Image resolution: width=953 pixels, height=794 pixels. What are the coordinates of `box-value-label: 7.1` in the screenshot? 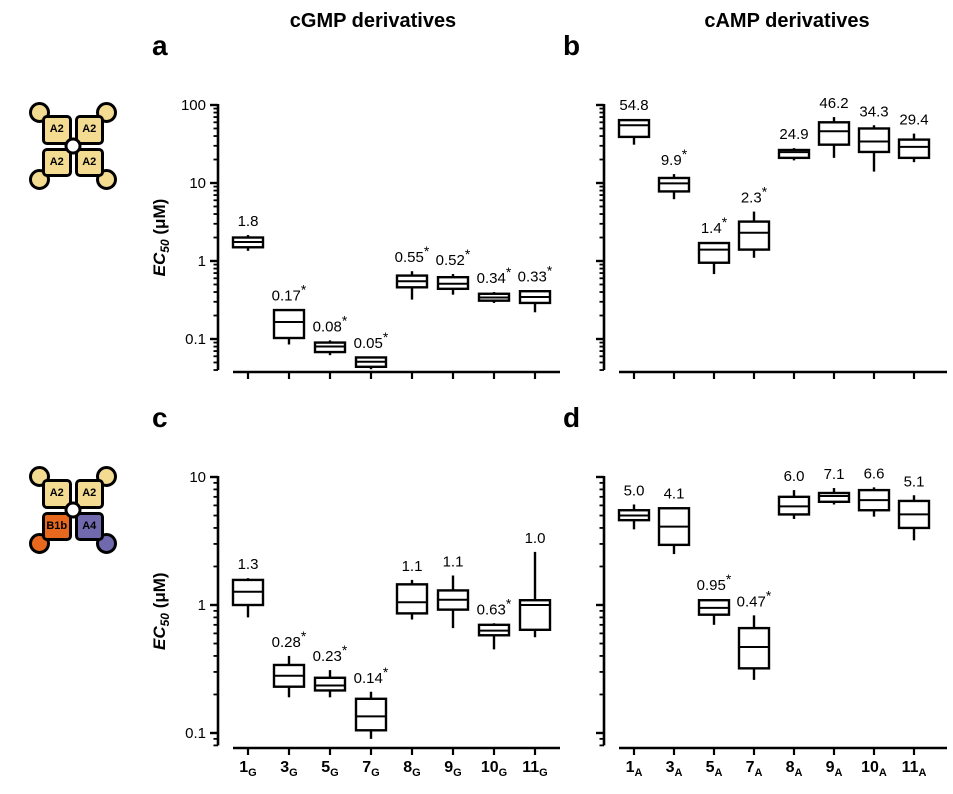 It's located at (834, 474).